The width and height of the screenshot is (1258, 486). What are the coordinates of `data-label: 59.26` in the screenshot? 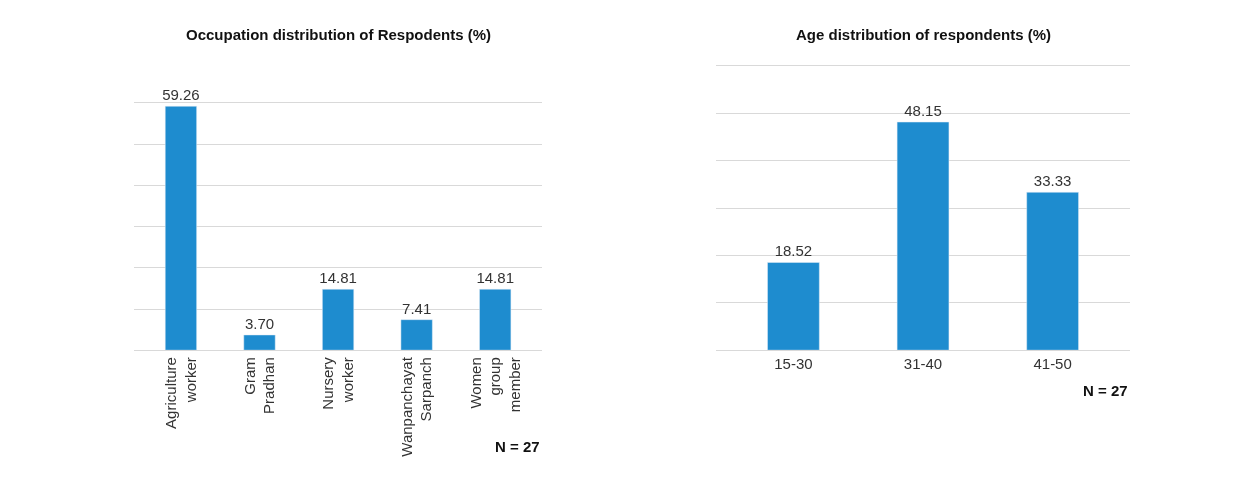 It's located at (181, 95).